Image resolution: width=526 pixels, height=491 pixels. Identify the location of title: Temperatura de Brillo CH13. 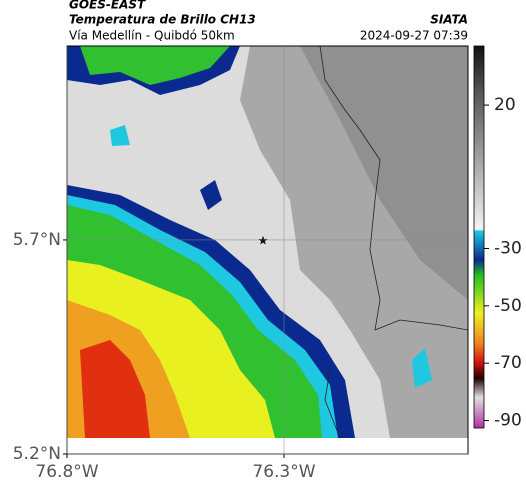
(162, 20).